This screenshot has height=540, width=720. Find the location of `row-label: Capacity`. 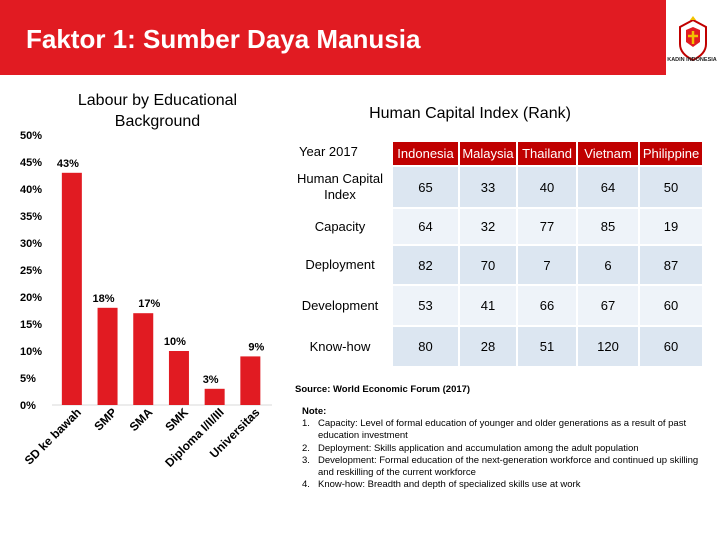

row-label: Capacity is located at coordinates (340, 226).